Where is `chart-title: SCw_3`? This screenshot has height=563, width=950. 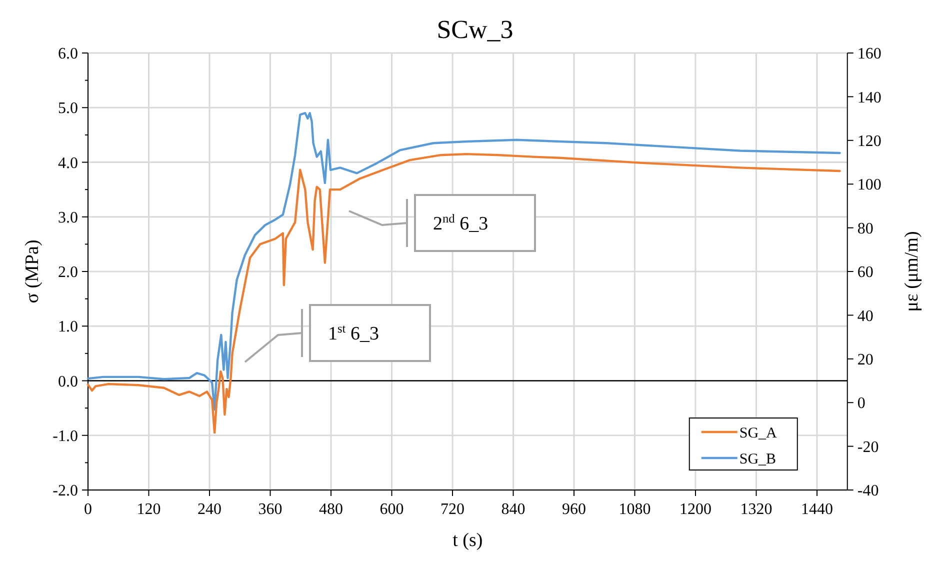 chart-title: SCw_3 is located at coordinates (475, 29).